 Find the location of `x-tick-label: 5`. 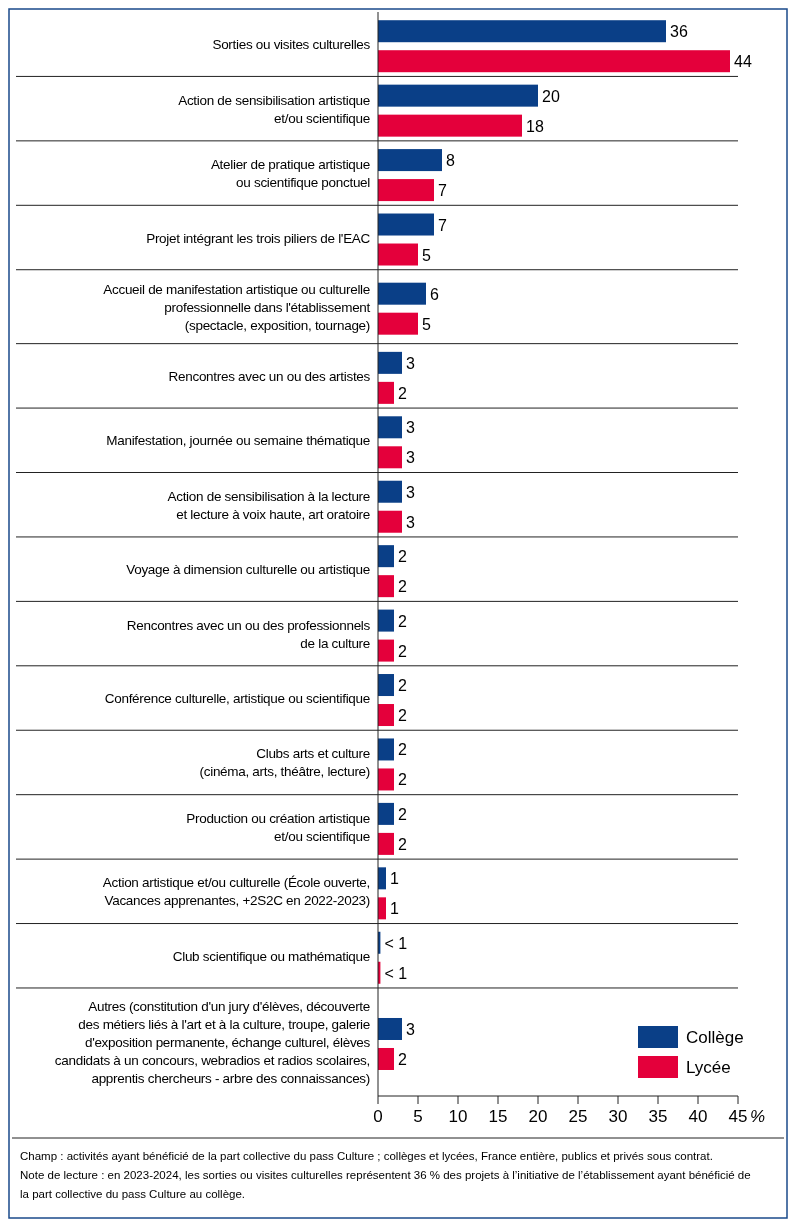

x-tick-label: 5 is located at coordinates (418, 1116).